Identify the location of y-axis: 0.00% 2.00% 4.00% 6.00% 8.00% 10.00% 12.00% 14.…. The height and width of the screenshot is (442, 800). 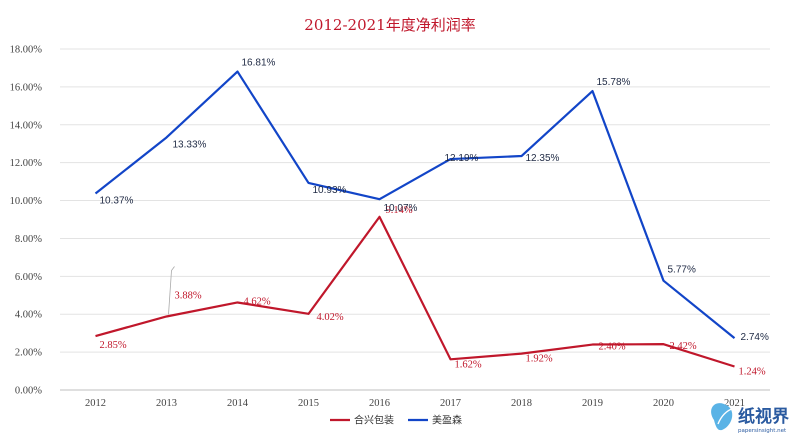
(26, 221).